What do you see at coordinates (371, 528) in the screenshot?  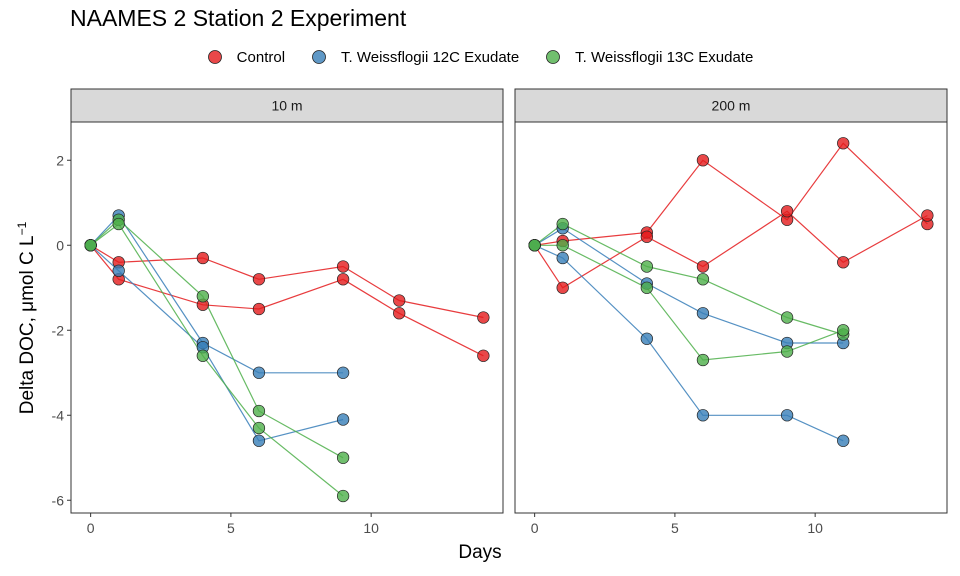 I see `panel-10-m-x-tick-label: 10` at bounding box center [371, 528].